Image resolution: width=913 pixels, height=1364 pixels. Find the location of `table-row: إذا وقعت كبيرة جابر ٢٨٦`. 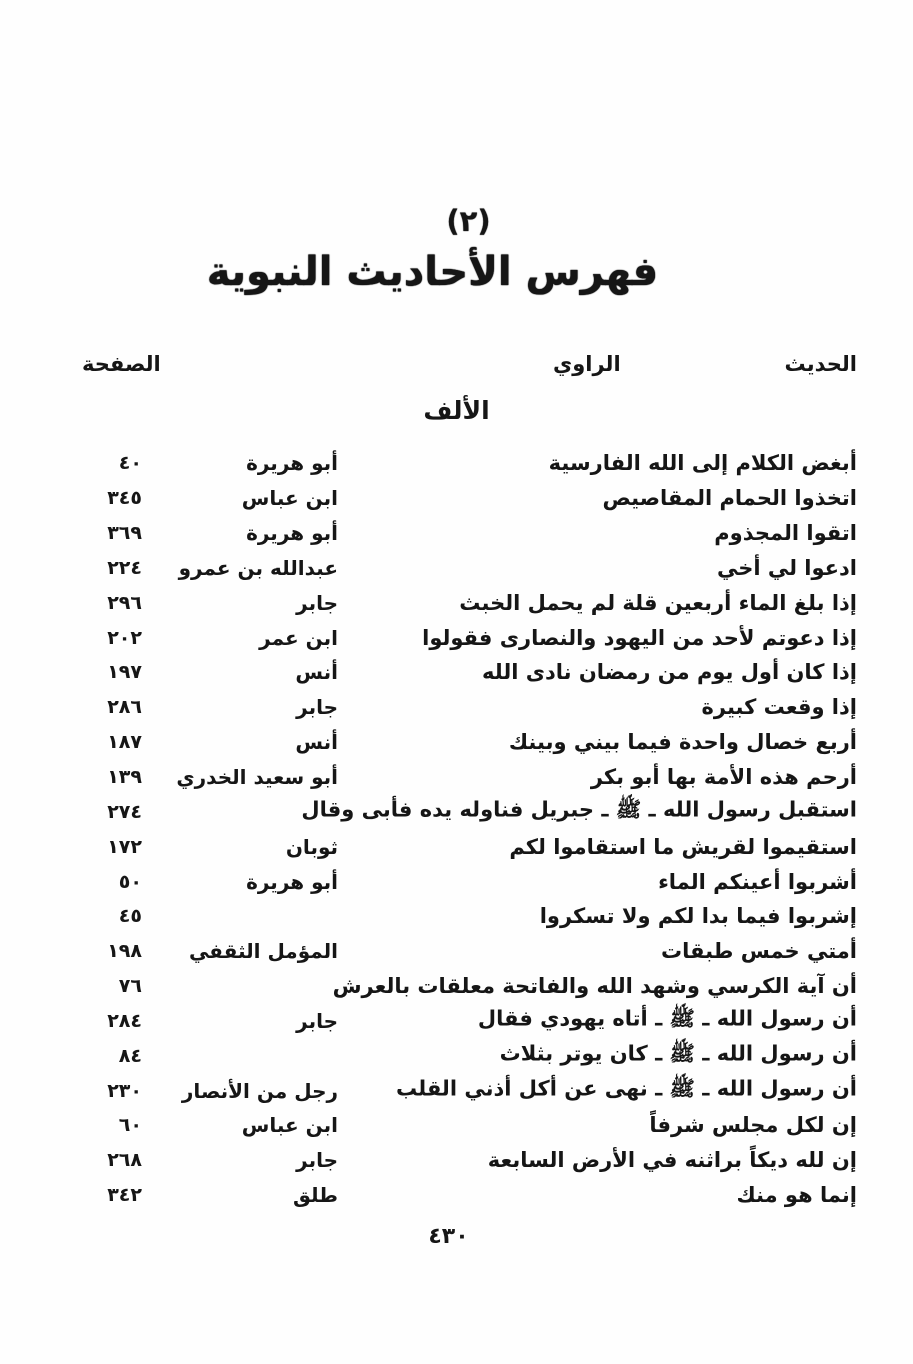

table-row: إذا وقعت كبيرة جابر ٢٨٦ is located at coordinates (456, 707).